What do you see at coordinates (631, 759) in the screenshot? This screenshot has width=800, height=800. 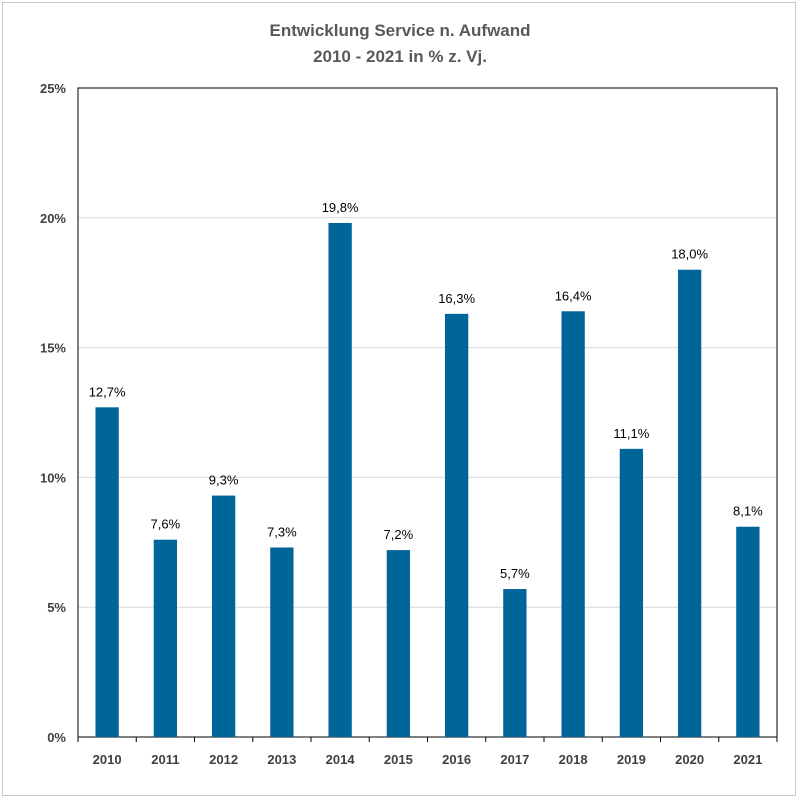 I see `x-tick-label-2019: 2019` at bounding box center [631, 759].